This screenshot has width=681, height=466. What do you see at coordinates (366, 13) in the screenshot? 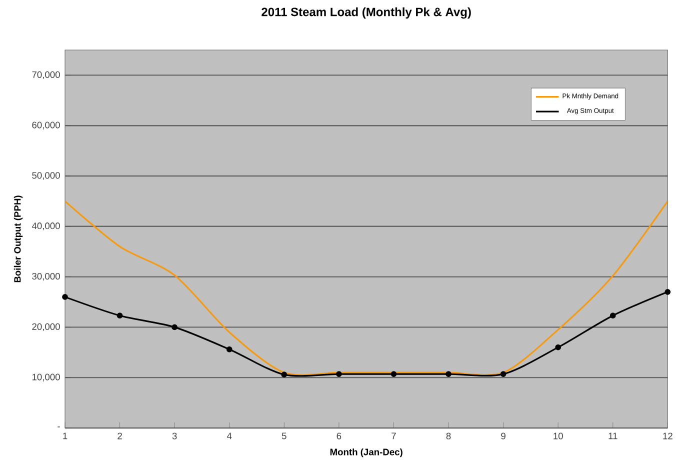
I see `chart-title: 2011 Steam Load (Monthly Pk & Avg)` at bounding box center [366, 13].